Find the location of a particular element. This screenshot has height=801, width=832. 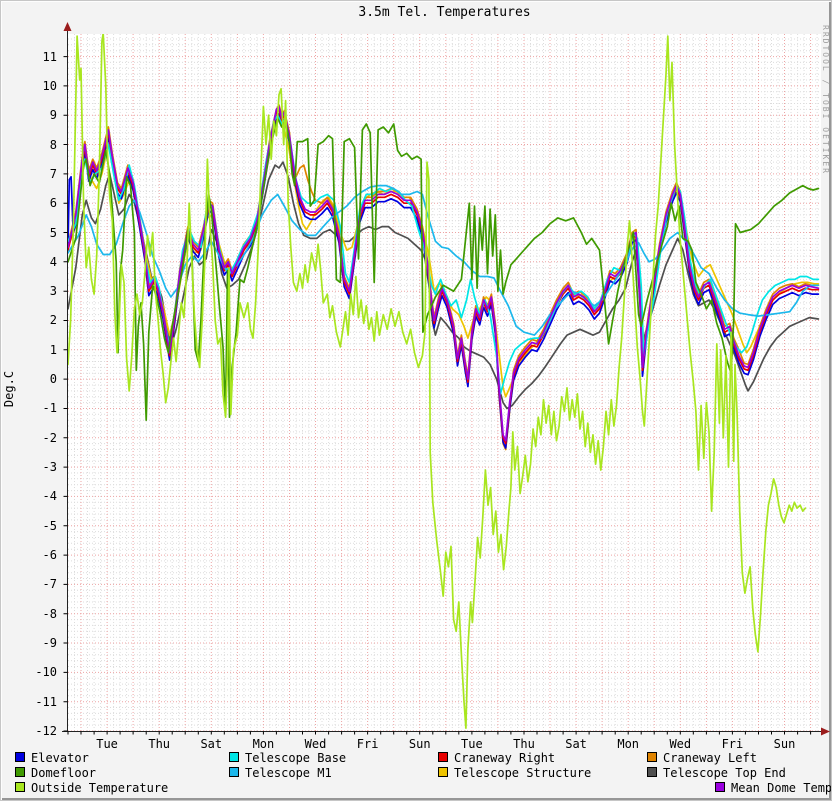

y-tick-label-6: 6 is located at coordinates (53, 203).